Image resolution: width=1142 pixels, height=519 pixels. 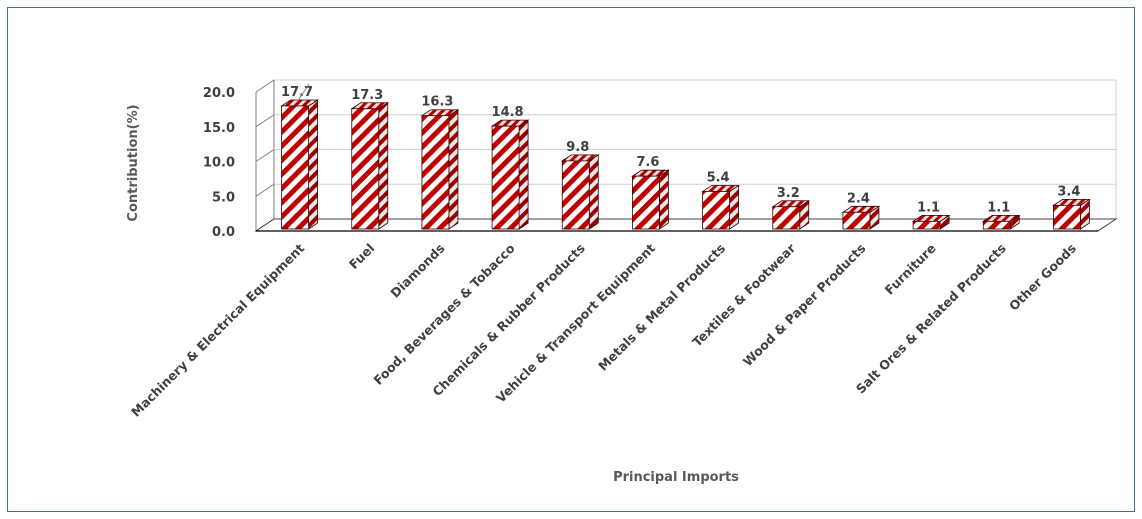 I want to click on y-tick-label: 0.0, so click(x=223, y=232).